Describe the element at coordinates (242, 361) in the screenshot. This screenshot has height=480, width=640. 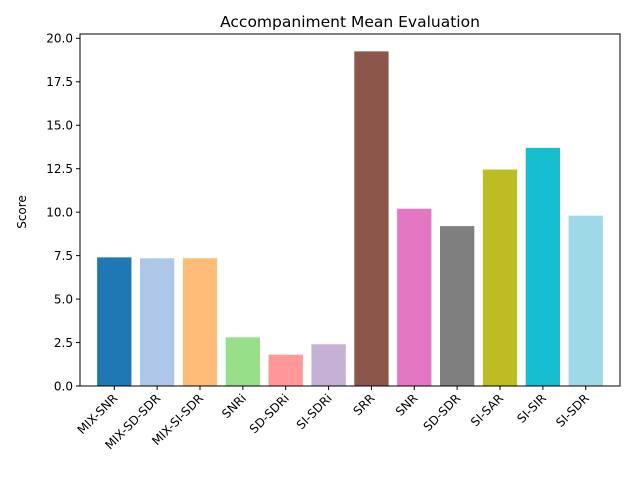
I see `bar-snri` at that location.